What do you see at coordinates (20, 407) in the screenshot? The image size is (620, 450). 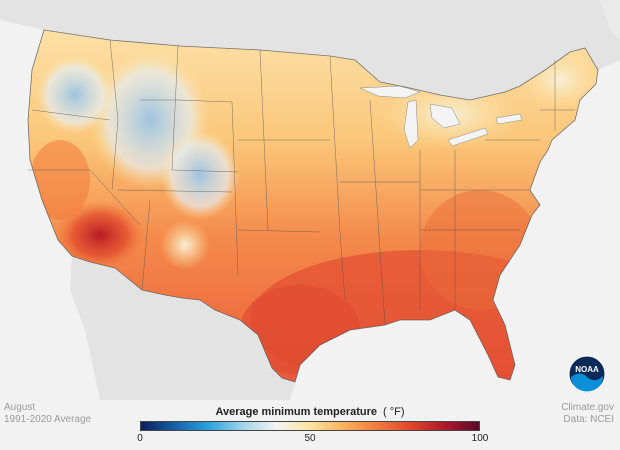 I see `caption-month: August` at bounding box center [20, 407].